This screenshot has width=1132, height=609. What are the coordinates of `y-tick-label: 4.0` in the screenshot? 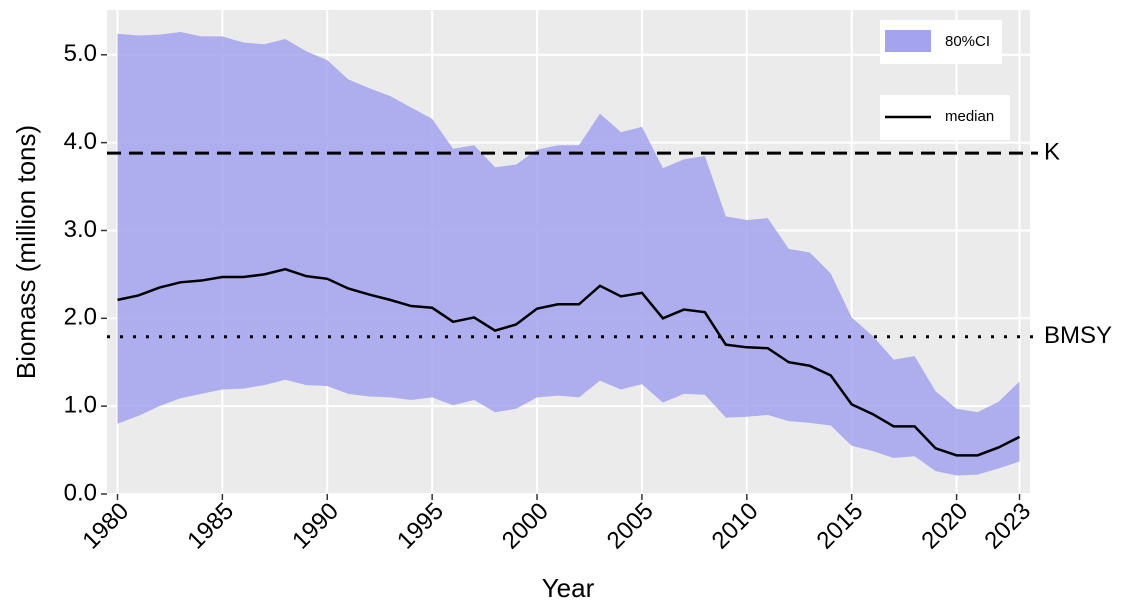 It's located at (80, 141).